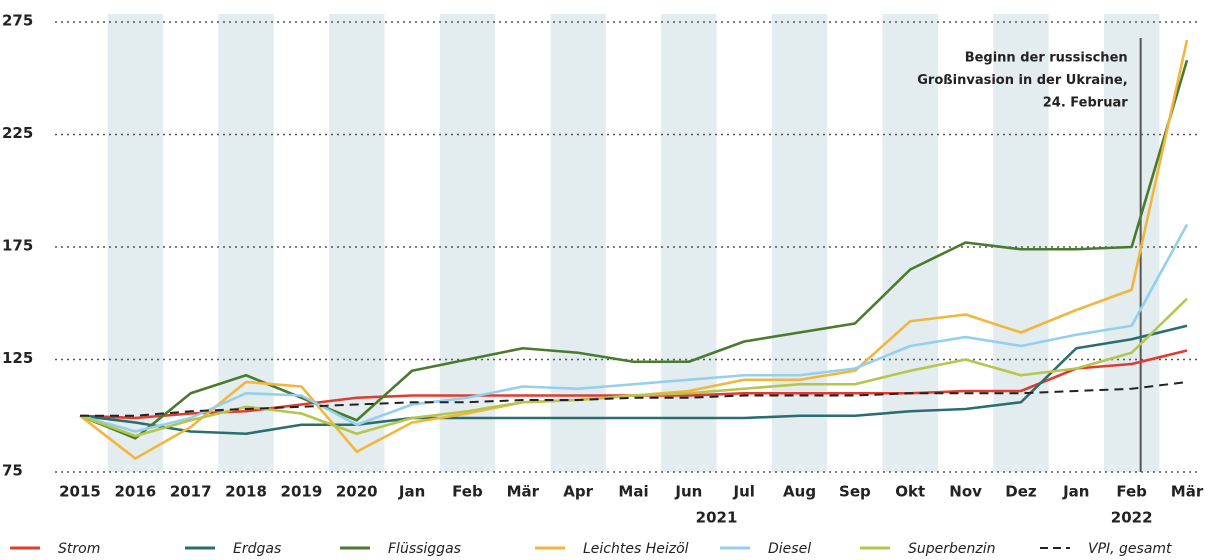 The width and height of the screenshot is (1211, 560). What do you see at coordinates (17, 358) in the screenshot?
I see `y-tick-label: 125` at bounding box center [17, 358].